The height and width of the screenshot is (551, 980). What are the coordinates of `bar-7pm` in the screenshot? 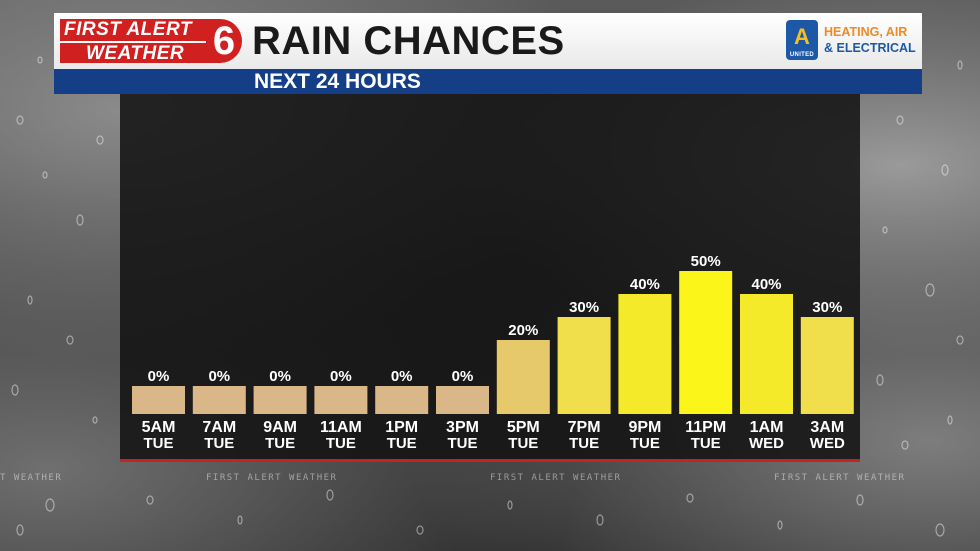 It's located at (584, 365).